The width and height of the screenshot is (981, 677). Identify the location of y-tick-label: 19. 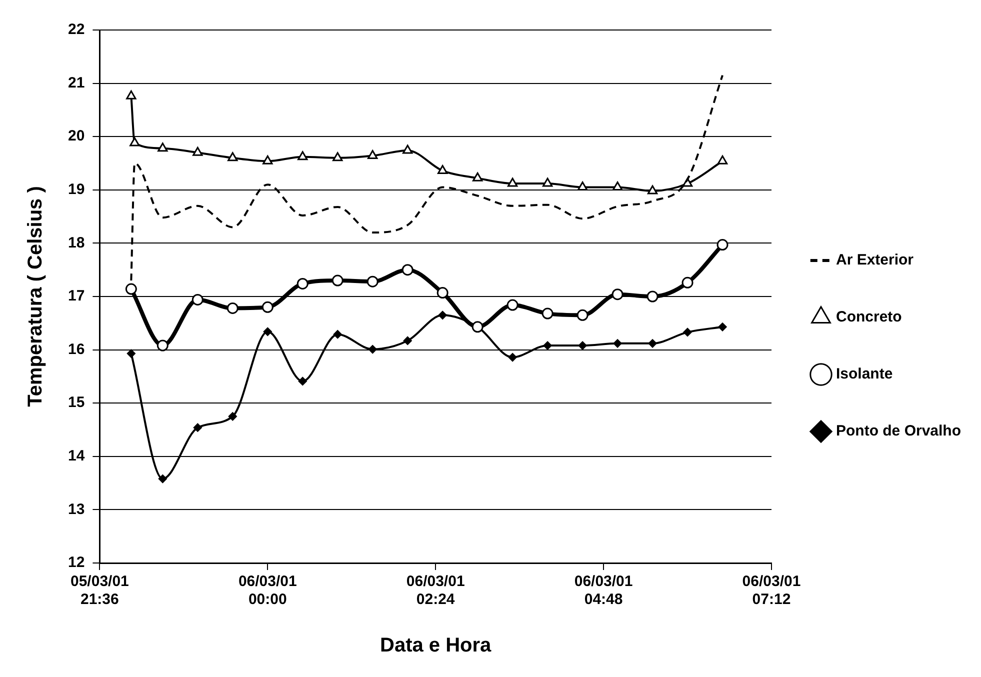
(76, 189).